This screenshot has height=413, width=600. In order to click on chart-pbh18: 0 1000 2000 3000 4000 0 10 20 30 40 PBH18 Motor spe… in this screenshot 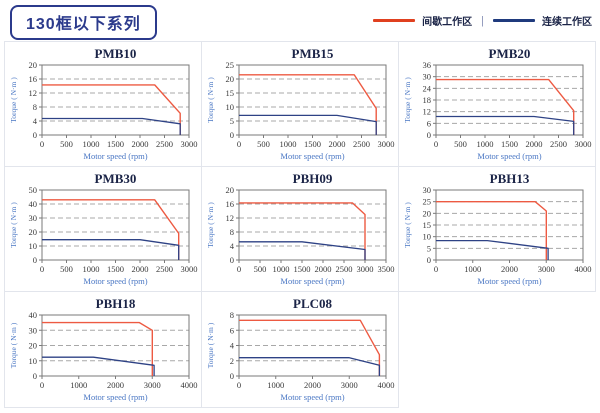, I will do `click(103, 349)`.